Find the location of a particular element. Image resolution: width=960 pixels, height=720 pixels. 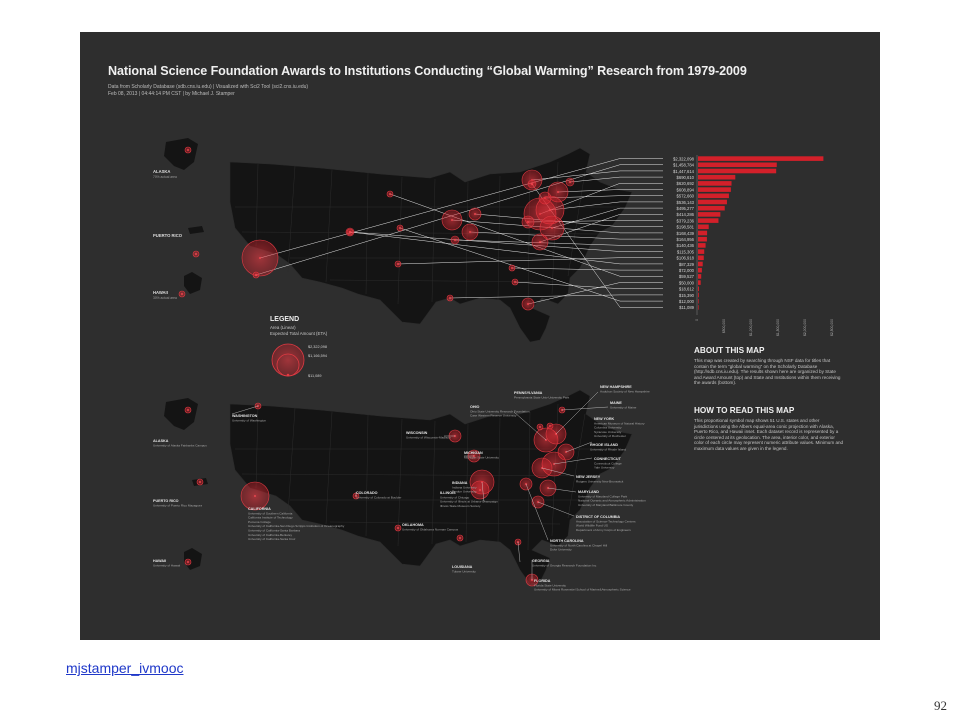

page-number: 92 is located at coordinates (940, 705).